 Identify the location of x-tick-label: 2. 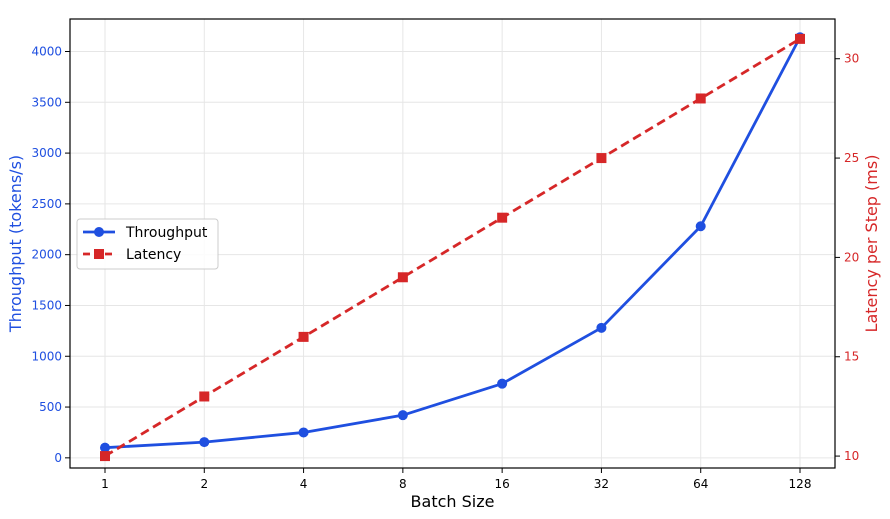
(204, 484).